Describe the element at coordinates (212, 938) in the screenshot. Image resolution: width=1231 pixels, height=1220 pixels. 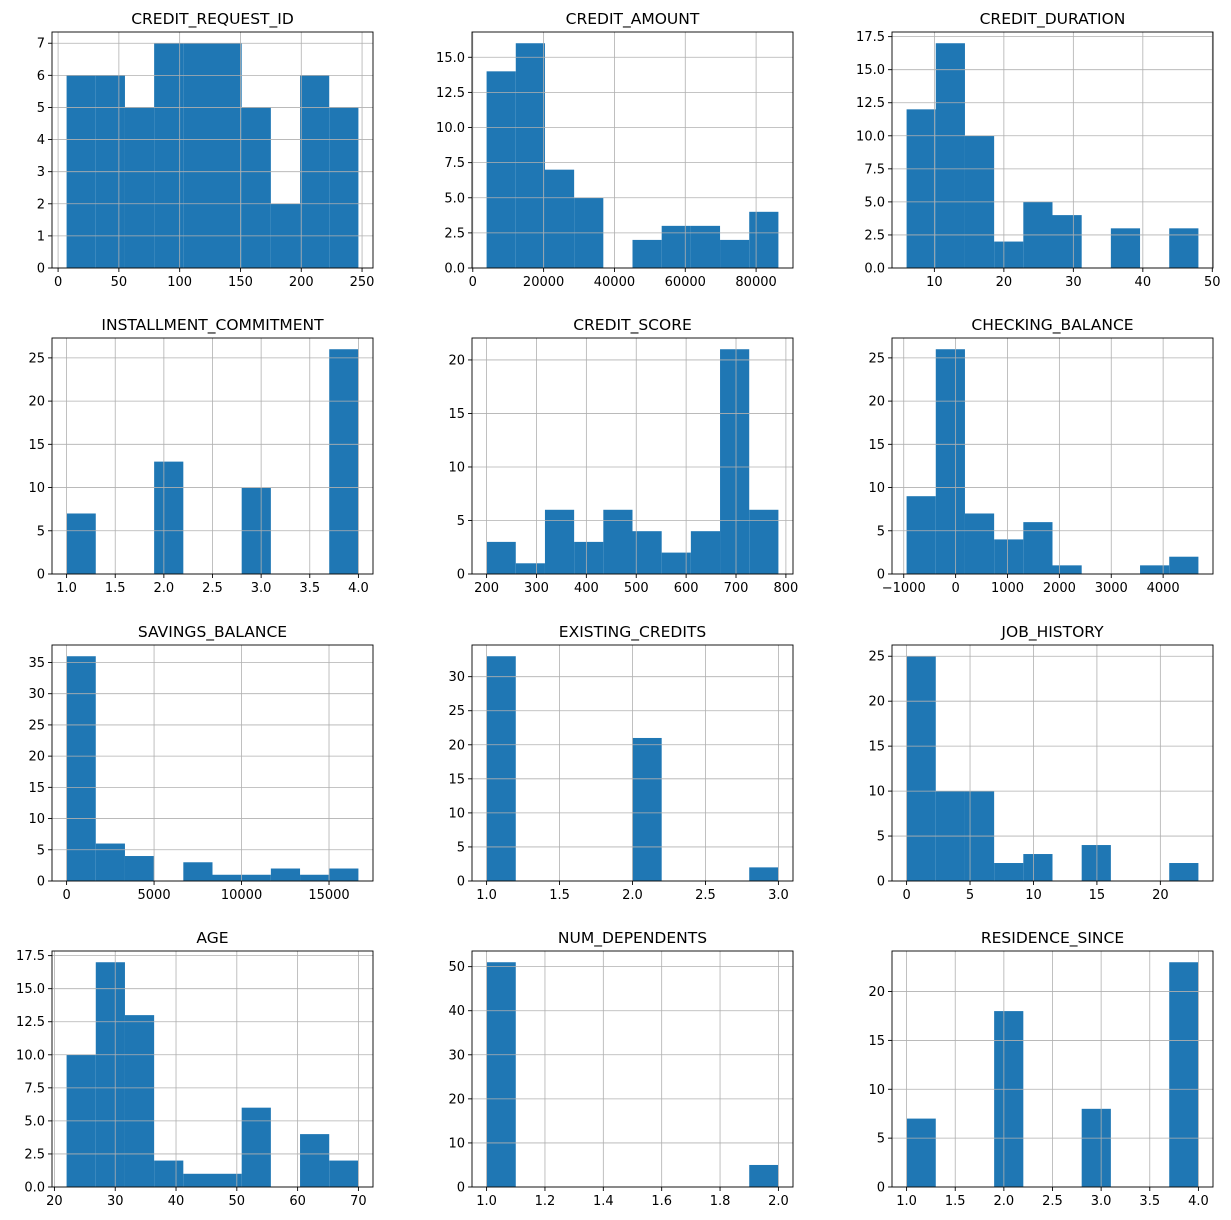
I see `subplot-title: AGE` at that location.